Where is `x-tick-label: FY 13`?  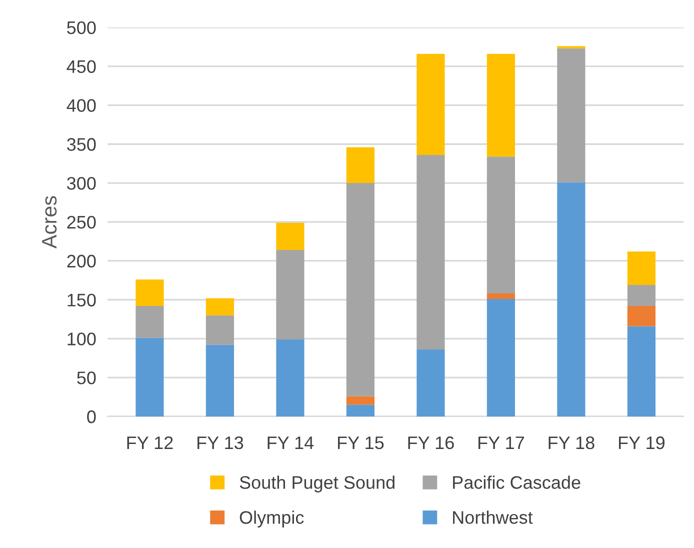 x-tick-label: FY 13 is located at coordinates (221, 443).